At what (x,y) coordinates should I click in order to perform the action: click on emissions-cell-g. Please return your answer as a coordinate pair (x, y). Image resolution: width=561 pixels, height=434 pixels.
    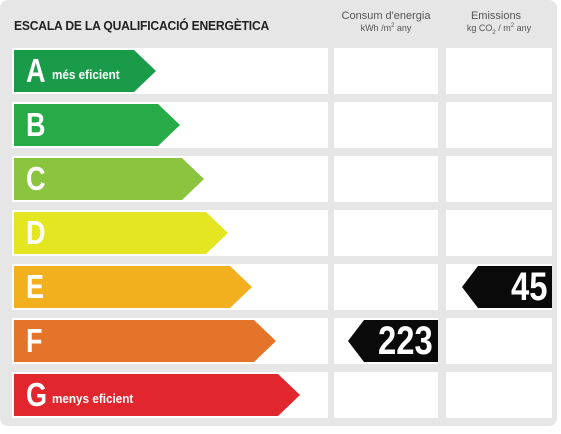
    Looking at the image, I should click on (499, 395).